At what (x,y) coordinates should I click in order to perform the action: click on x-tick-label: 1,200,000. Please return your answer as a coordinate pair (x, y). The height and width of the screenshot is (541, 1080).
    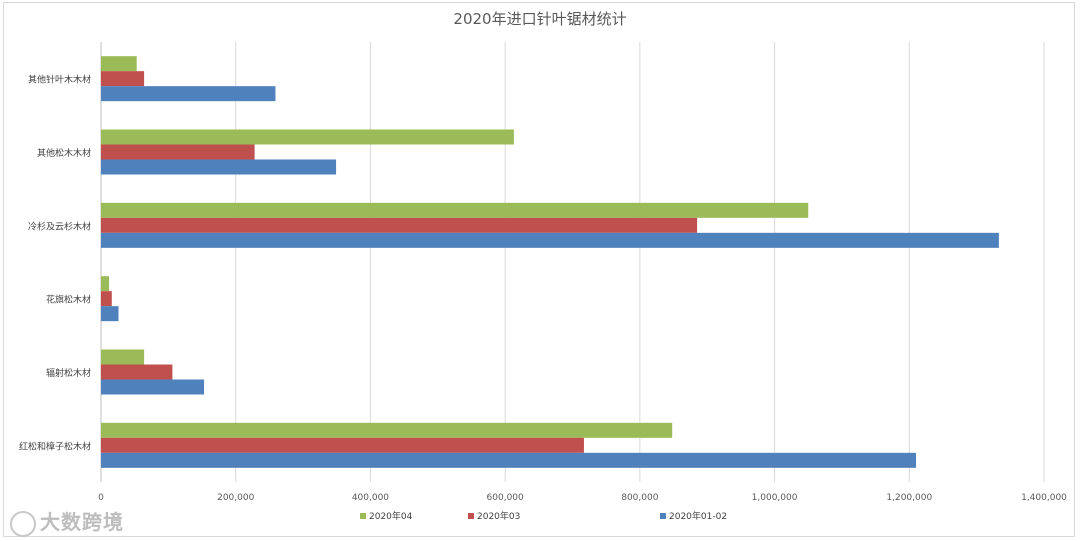
    Looking at the image, I should click on (909, 498).